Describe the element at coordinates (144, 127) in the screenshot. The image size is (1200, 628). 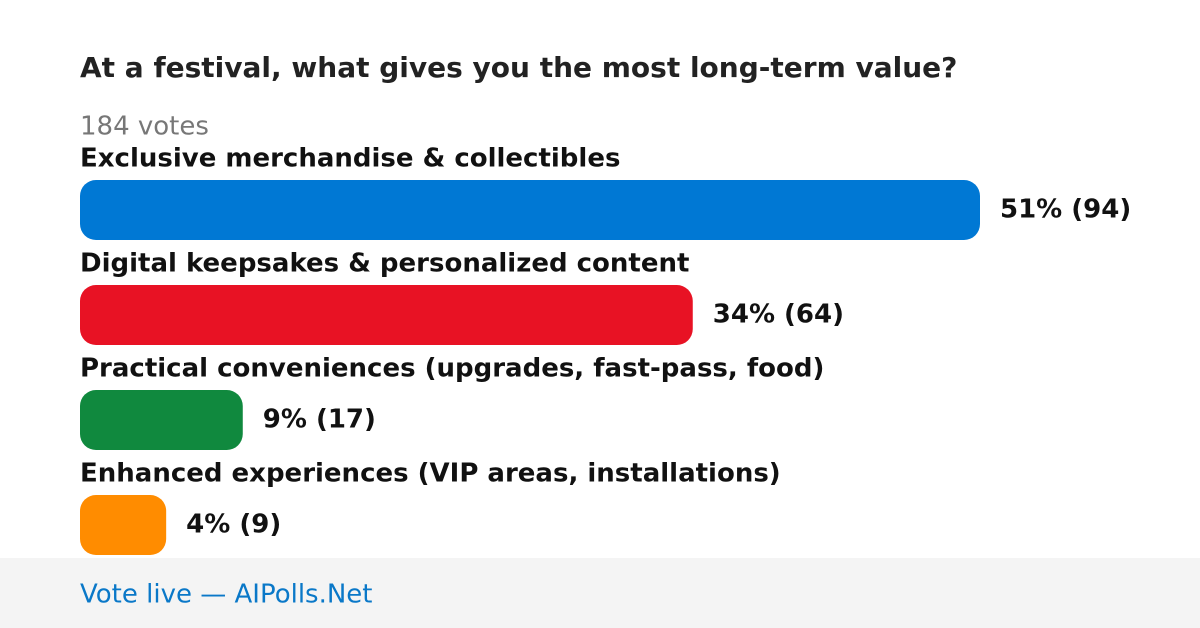
I see `vote-count: 184 votes` at that location.